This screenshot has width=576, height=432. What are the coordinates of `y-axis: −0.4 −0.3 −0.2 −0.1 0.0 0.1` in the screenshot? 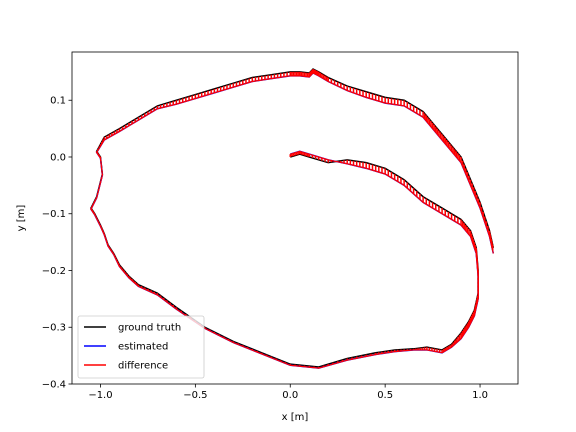 It's located at (57, 243).